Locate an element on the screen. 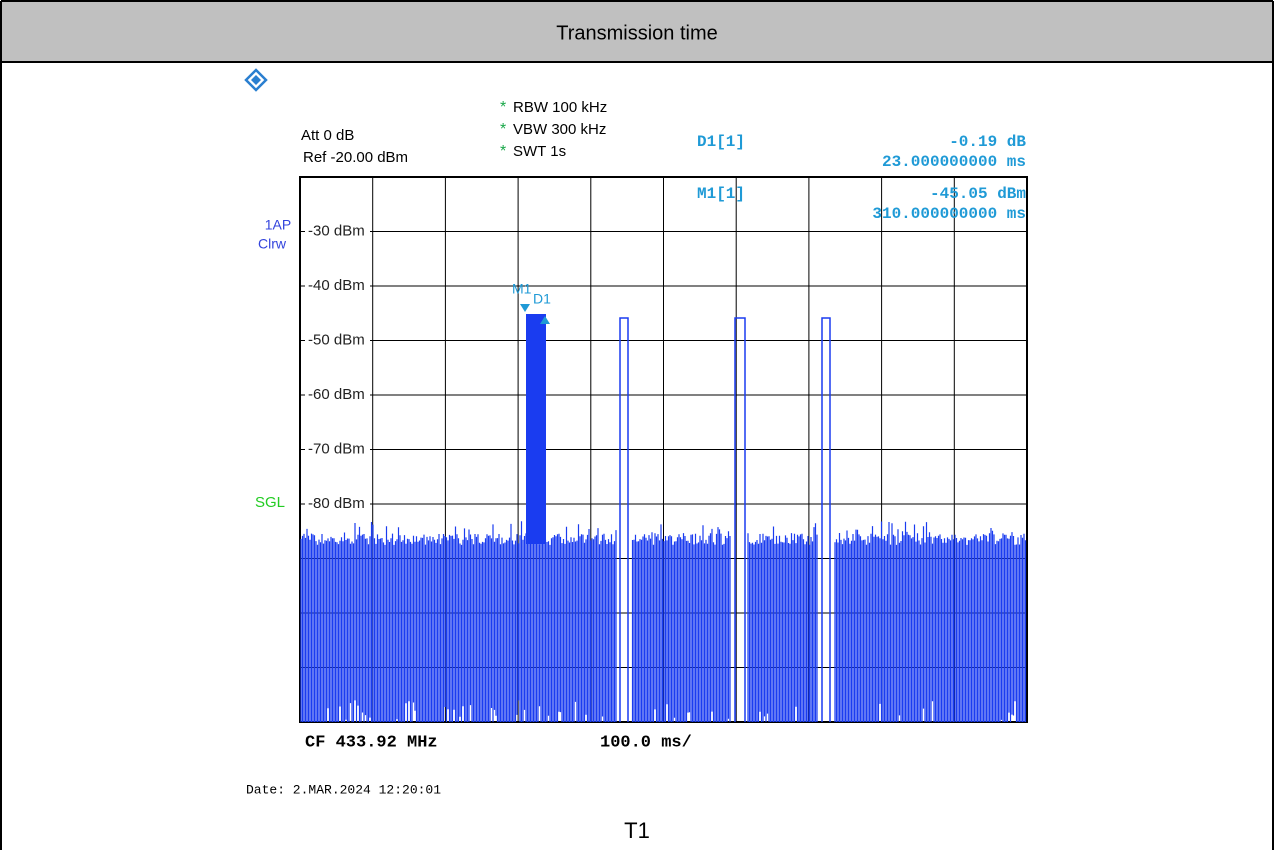  y-tick-label: -80 dBm is located at coordinates (336, 503).